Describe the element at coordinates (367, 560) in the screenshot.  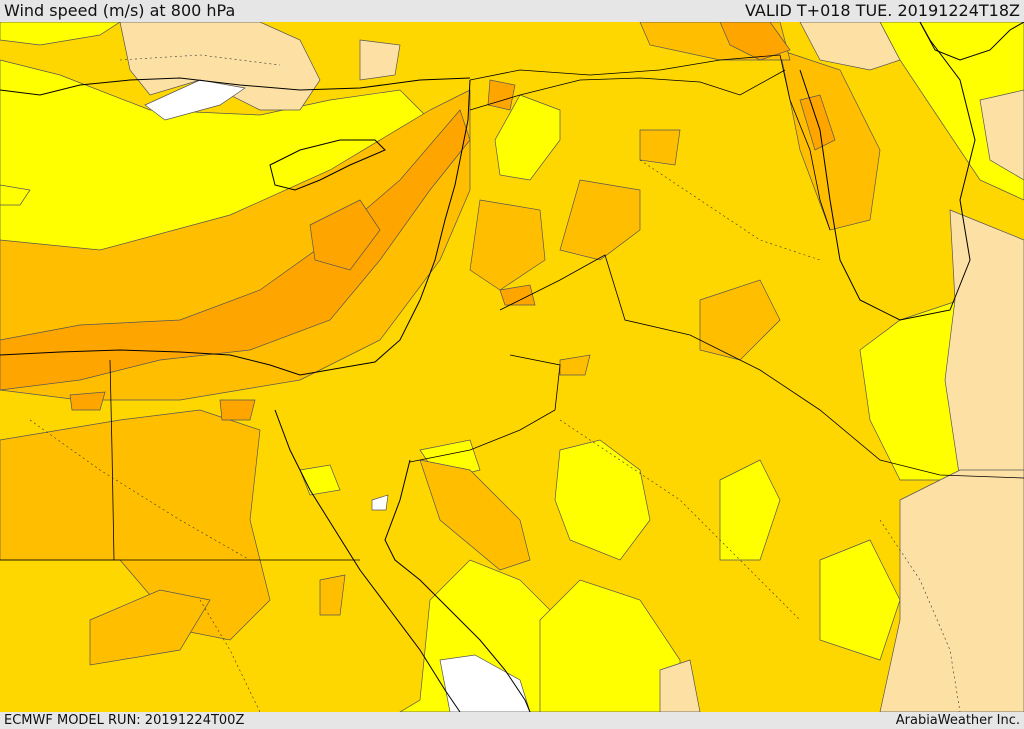
I see `red-sea-gulf-coast` at that location.